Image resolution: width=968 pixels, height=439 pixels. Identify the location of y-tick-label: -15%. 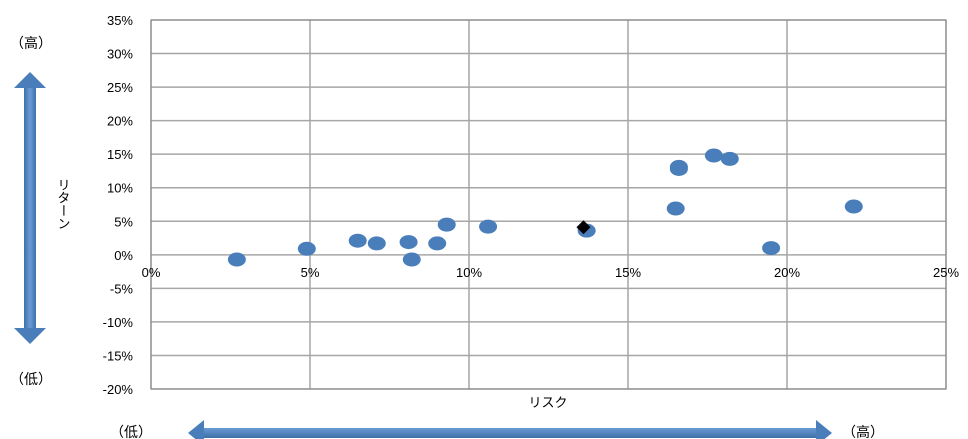
(118, 355).